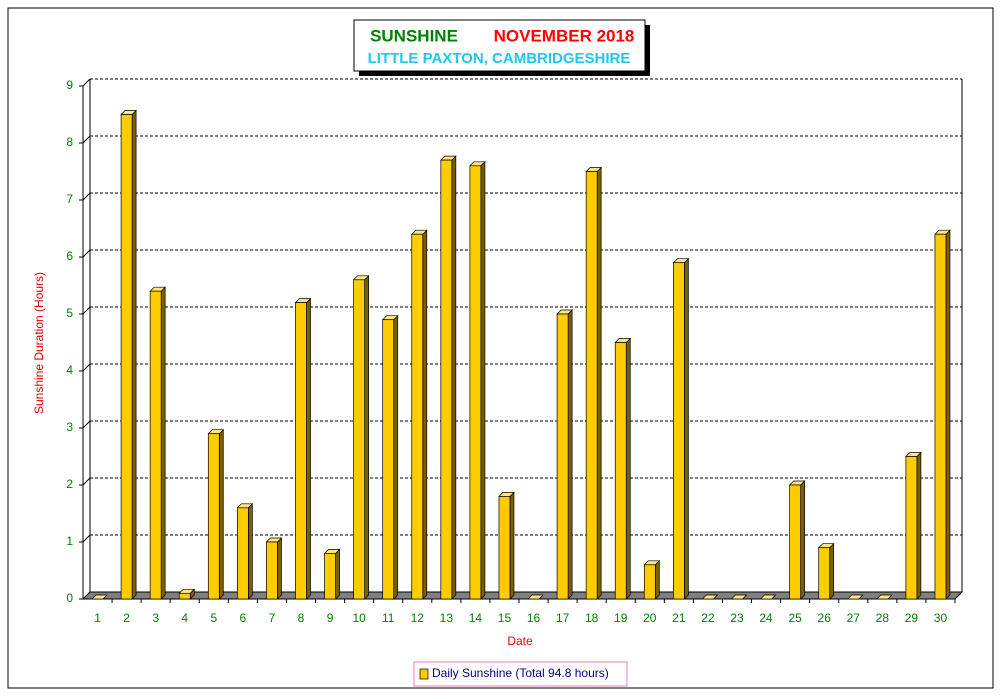 The width and height of the screenshot is (1001, 699). I want to click on x-tick-label: 9, so click(330, 618).